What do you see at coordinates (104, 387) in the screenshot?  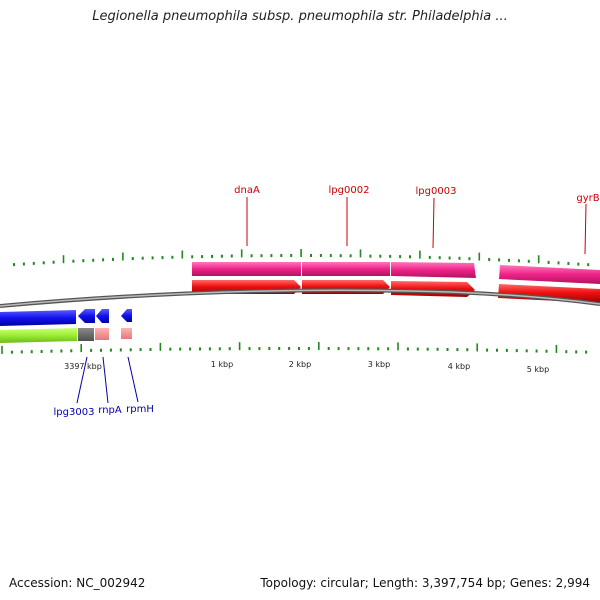 I see `reverse-gene-labels: lpg3003 rnpA rpmH` at bounding box center [104, 387].